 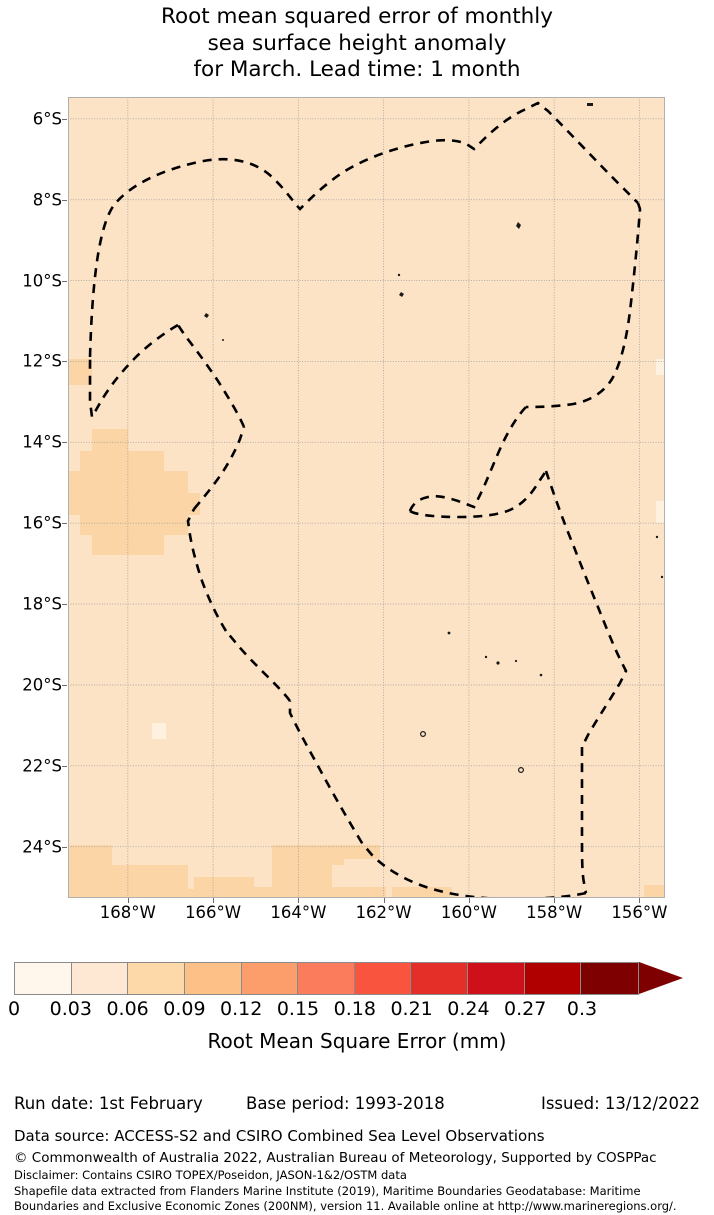 I want to click on colorbar-tick-label: 0.3, so click(x=582, y=1009).